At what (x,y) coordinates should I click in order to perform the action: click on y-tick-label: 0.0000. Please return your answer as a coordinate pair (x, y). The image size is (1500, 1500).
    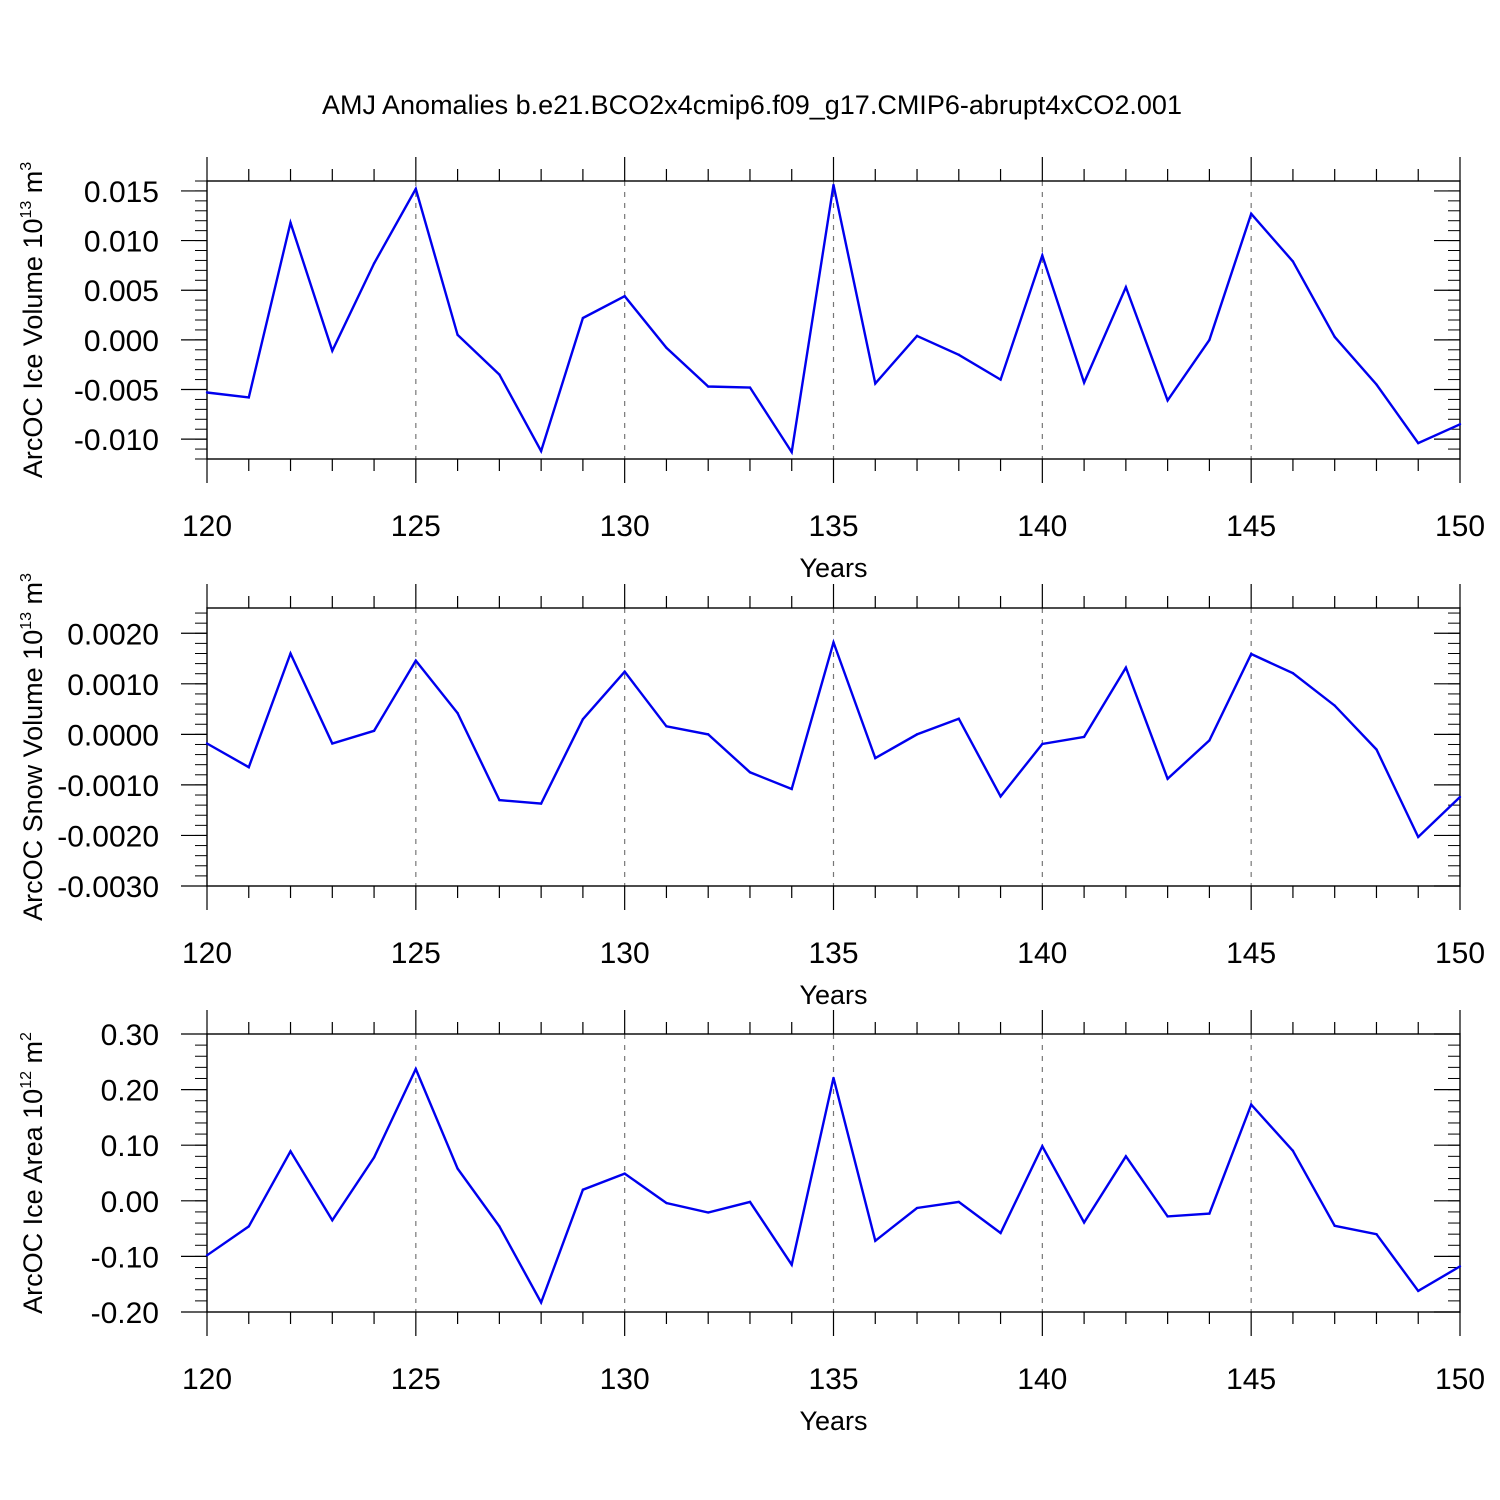
    Looking at the image, I should click on (113, 735).